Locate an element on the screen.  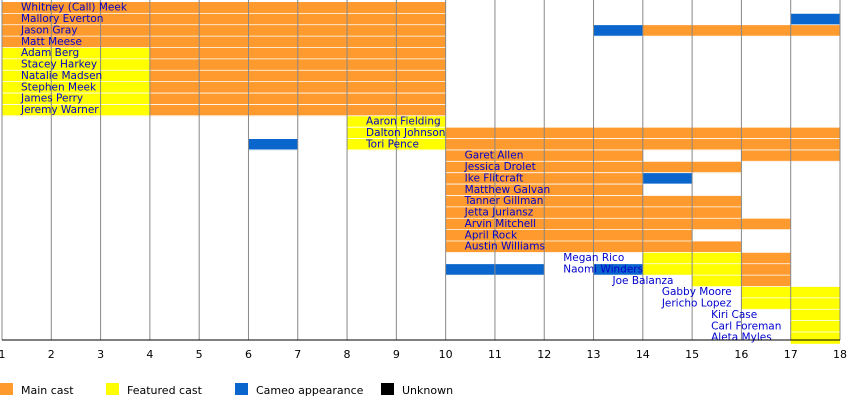
row-label: Jessica Drolet is located at coordinates (500, 167).